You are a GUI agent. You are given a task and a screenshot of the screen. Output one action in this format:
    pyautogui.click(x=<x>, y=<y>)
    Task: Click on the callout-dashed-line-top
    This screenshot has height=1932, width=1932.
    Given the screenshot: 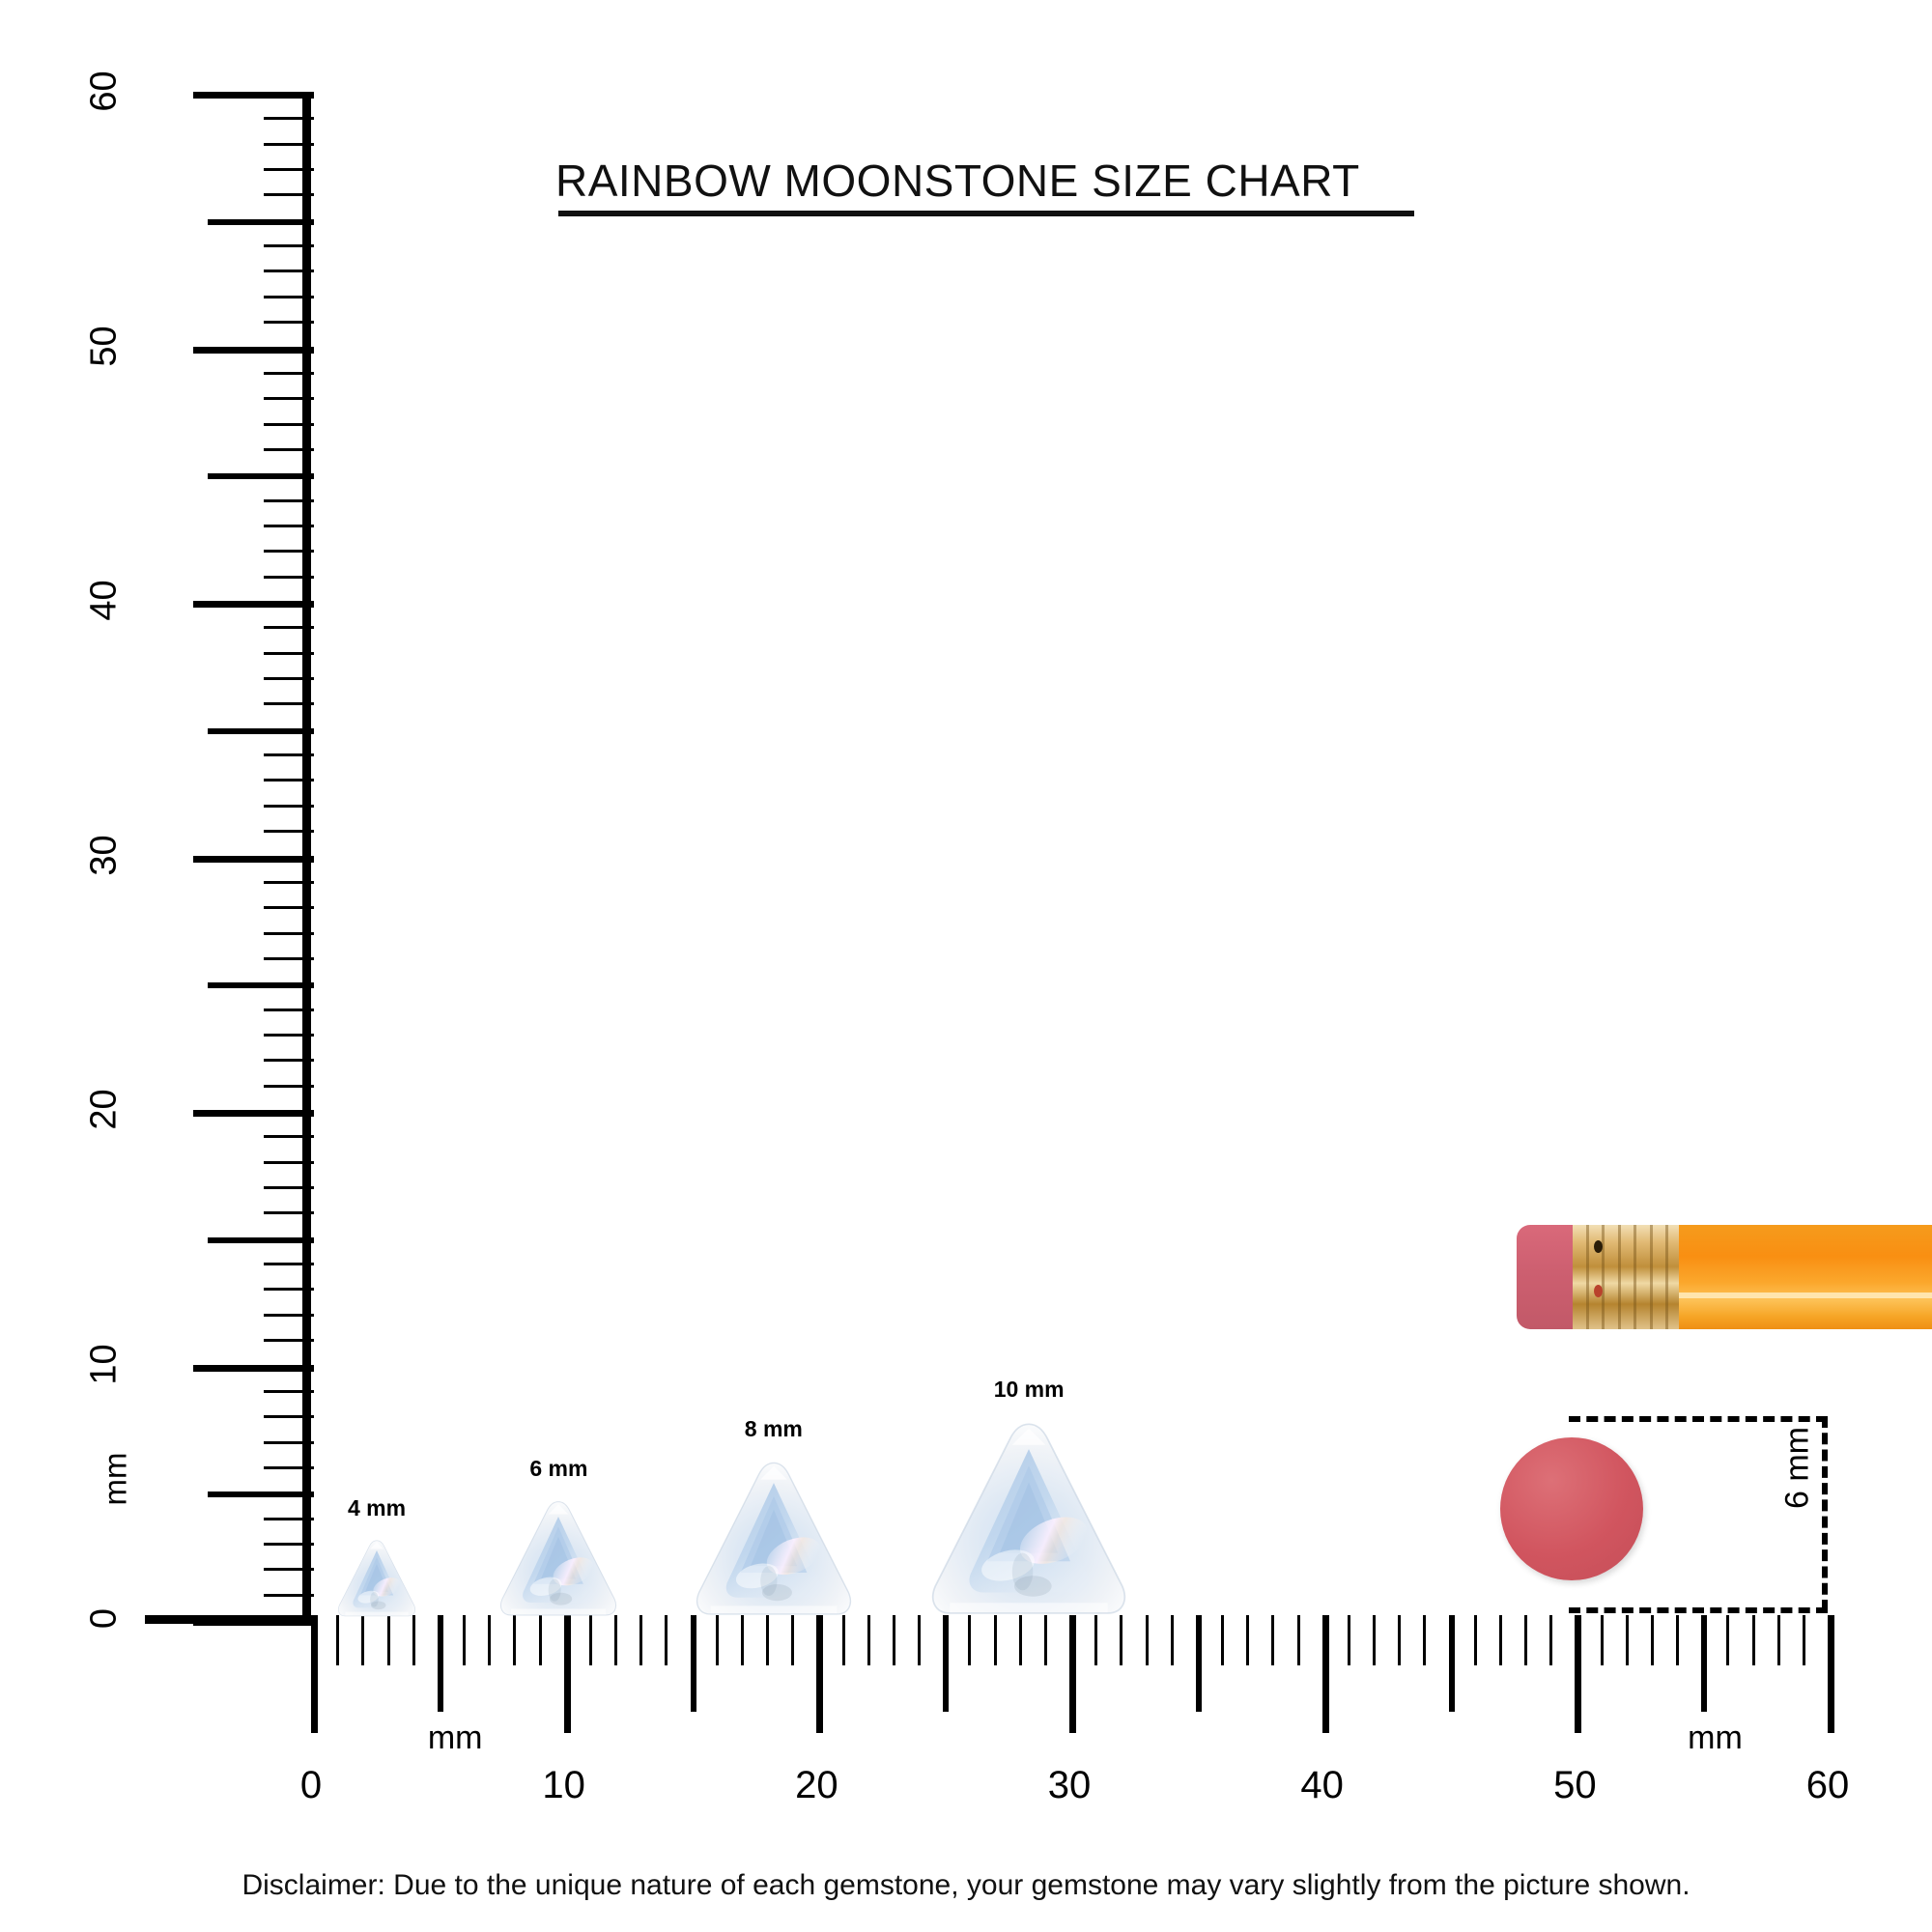 What is the action you would take?
    pyautogui.click(x=1698, y=1419)
    